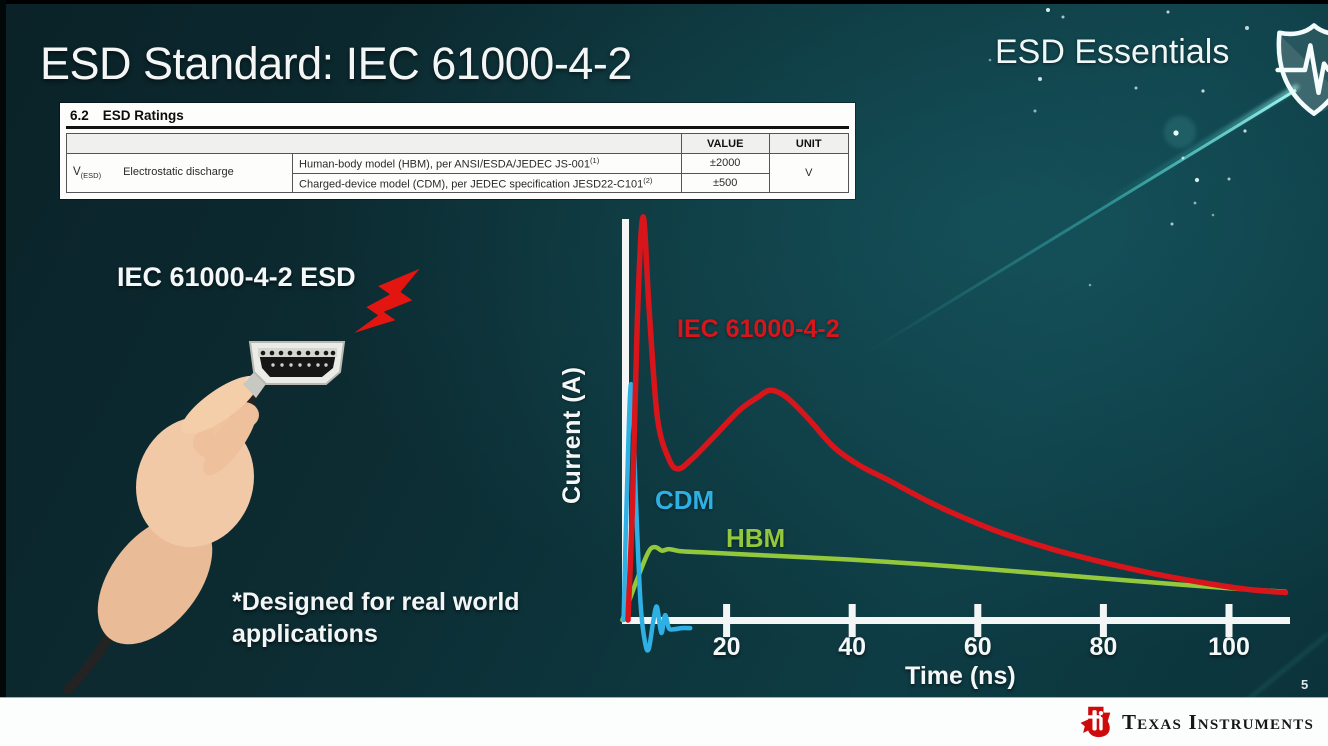  What do you see at coordinates (726, 647) in the screenshot?
I see `x-tick-label: 20` at bounding box center [726, 647].